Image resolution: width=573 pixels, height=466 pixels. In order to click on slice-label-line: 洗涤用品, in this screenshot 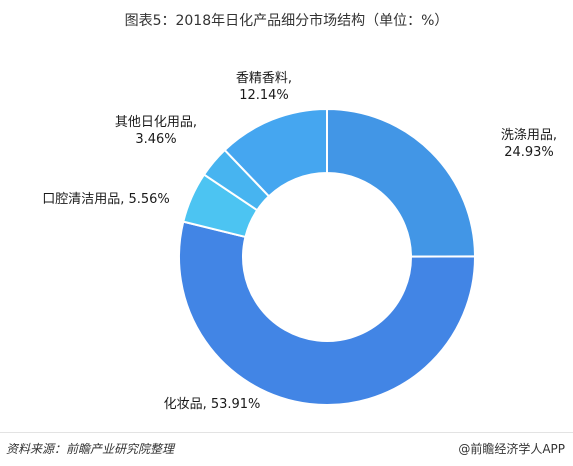, I will do `click(529, 135)`.